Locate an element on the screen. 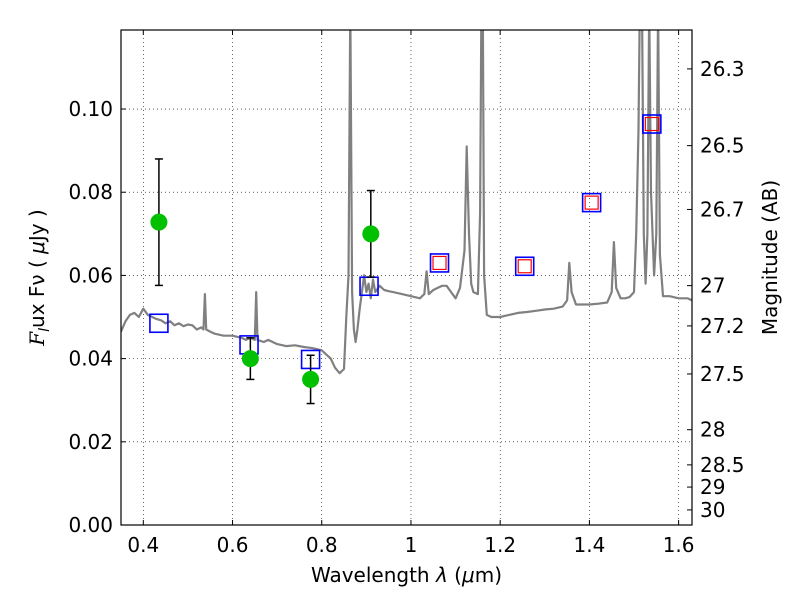  x-tick-label: 1.6 is located at coordinates (679, 545).